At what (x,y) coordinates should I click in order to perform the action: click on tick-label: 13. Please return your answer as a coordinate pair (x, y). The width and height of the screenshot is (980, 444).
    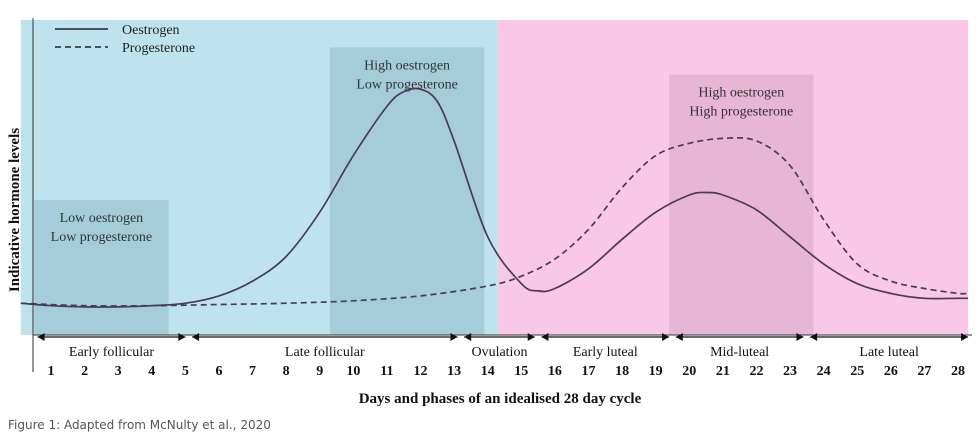
    Looking at the image, I should click on (454, 371).